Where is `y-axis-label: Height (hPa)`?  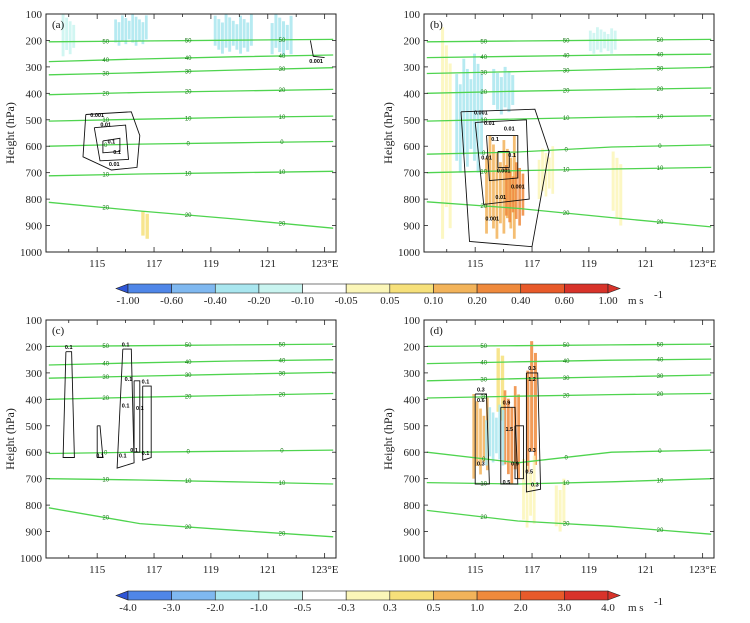
y-axis-label: Height (hPa) is located at coordinates (388, 133).